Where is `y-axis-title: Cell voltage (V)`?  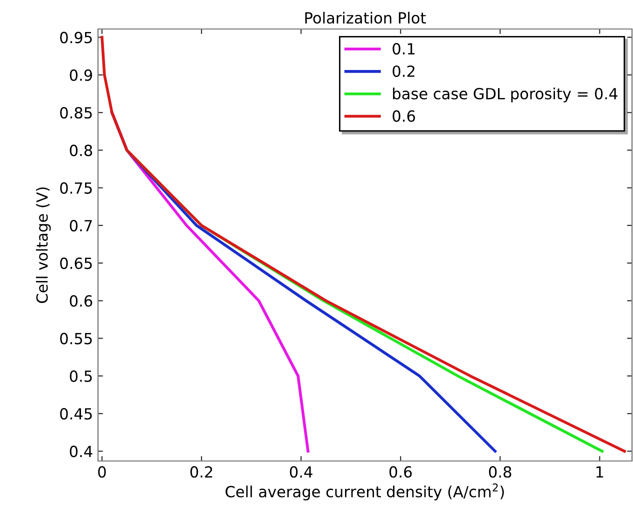
y-axis-title: Cell voltage (V) is located at coordinates (43, 245).